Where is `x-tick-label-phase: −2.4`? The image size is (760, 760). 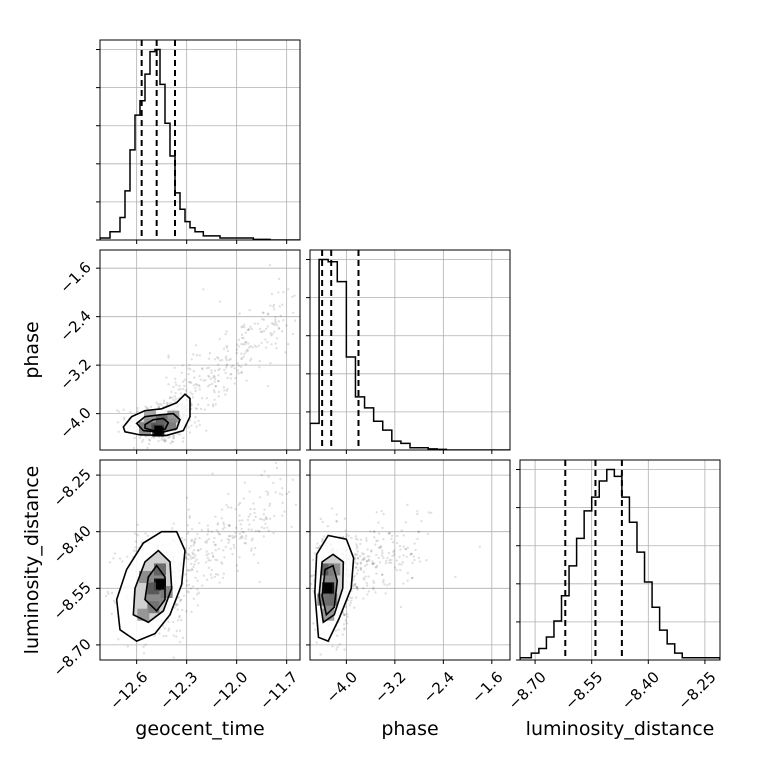
x-tick-label-phase: −2.4 is located at coordinates (439, 687).